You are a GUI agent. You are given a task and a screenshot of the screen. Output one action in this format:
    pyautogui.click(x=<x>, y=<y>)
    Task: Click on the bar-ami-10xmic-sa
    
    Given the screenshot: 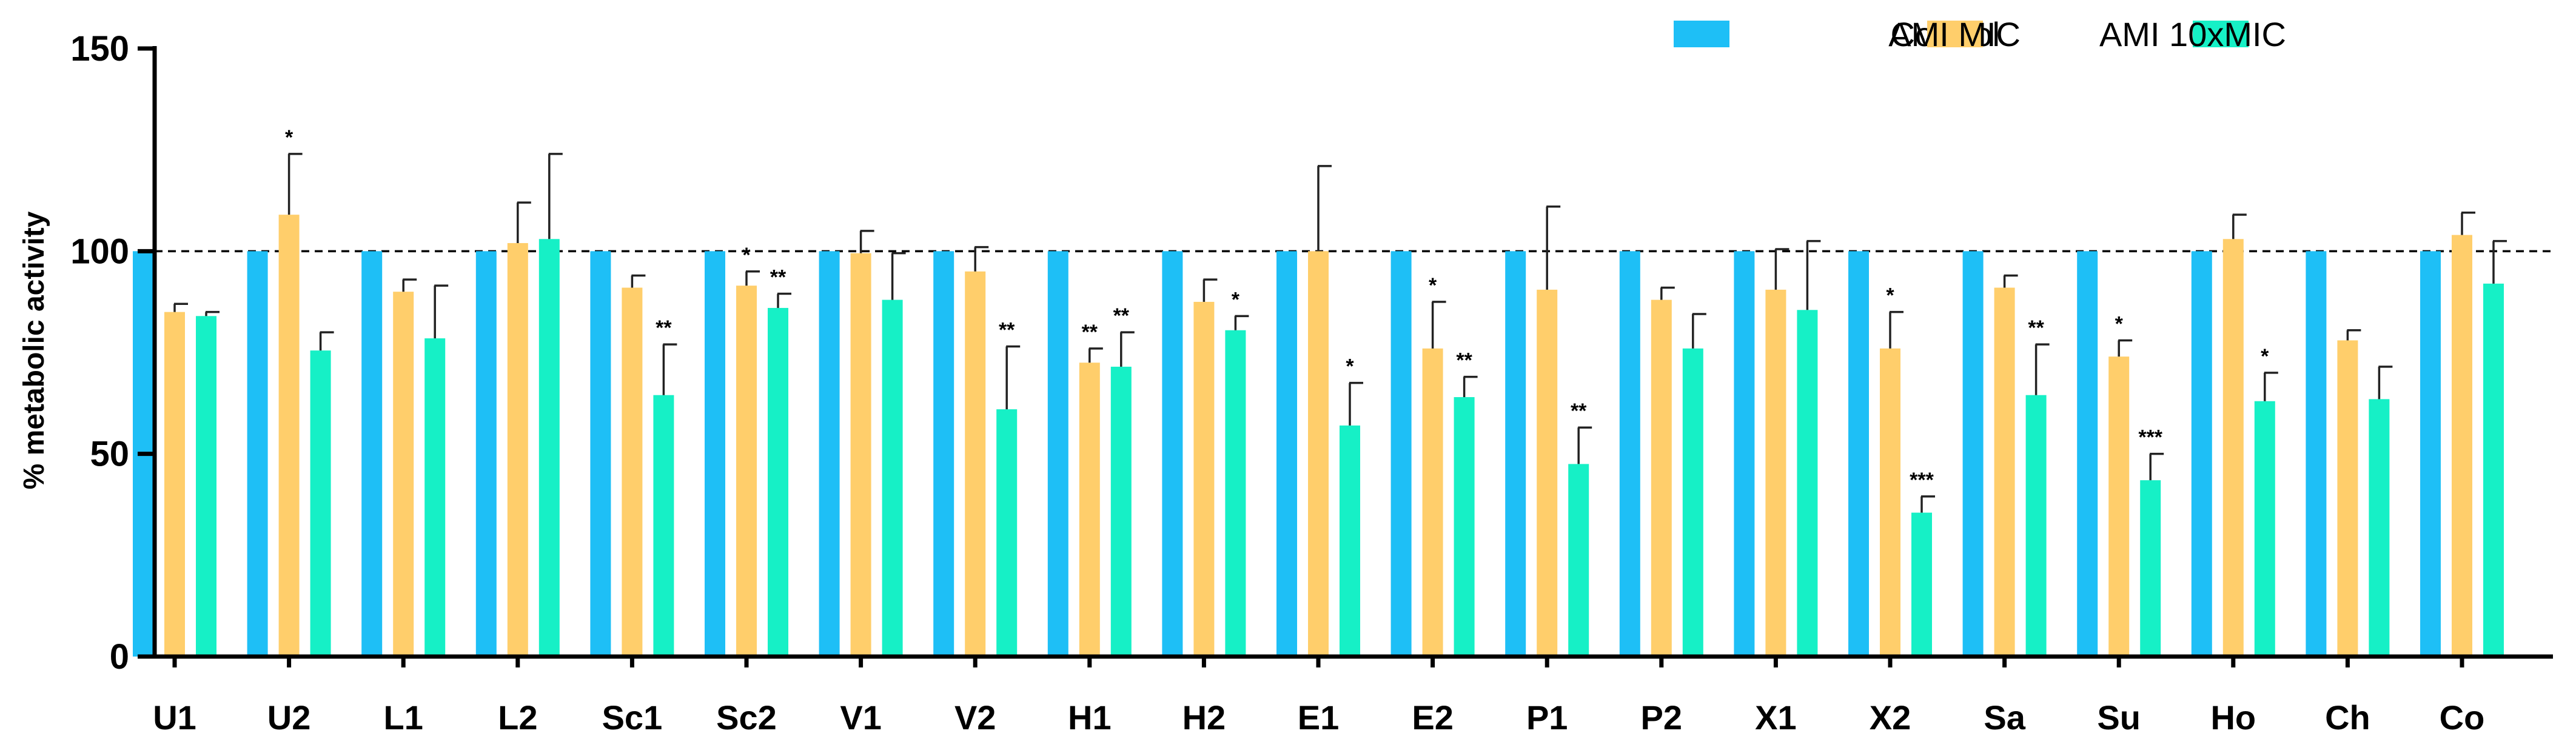 What is the action you would take?
    pyautogui.click(x=2036, y=526)
    